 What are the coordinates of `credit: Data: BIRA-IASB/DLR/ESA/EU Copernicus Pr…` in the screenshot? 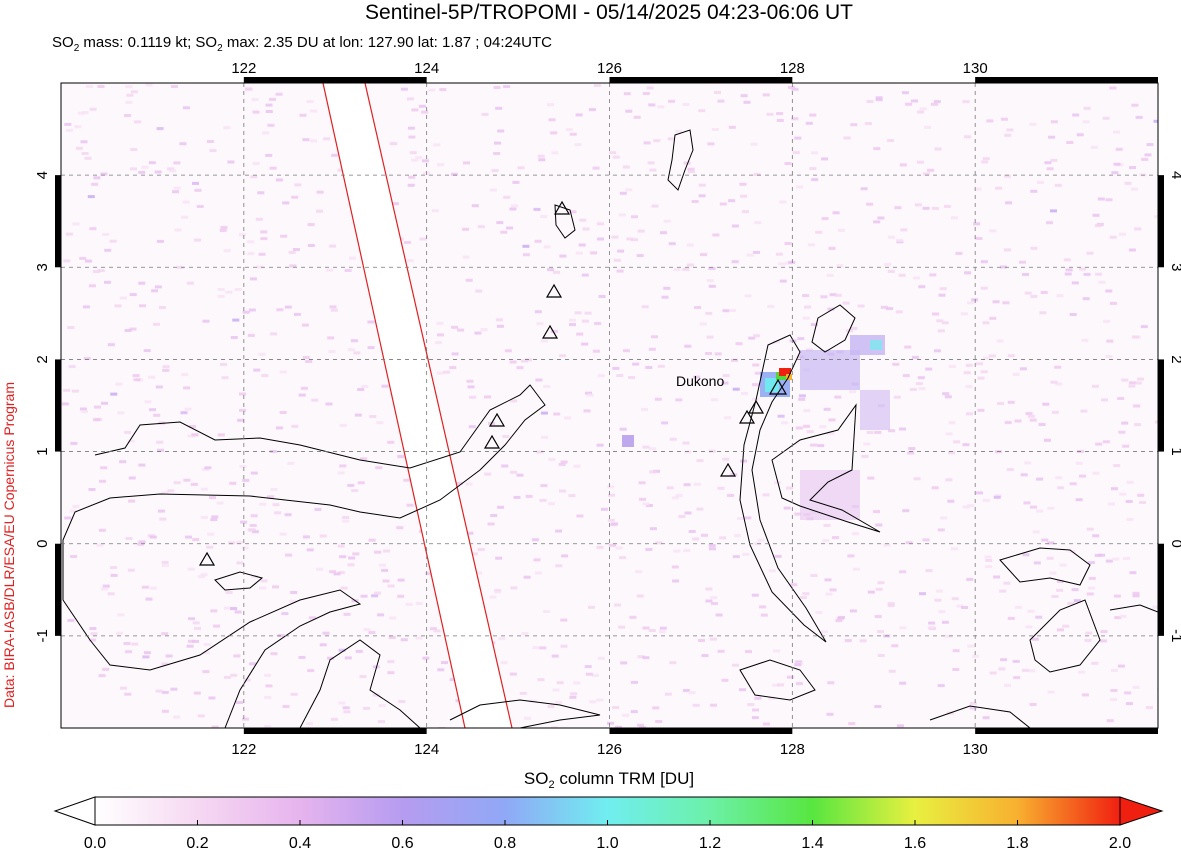 It's located at (9, 545).